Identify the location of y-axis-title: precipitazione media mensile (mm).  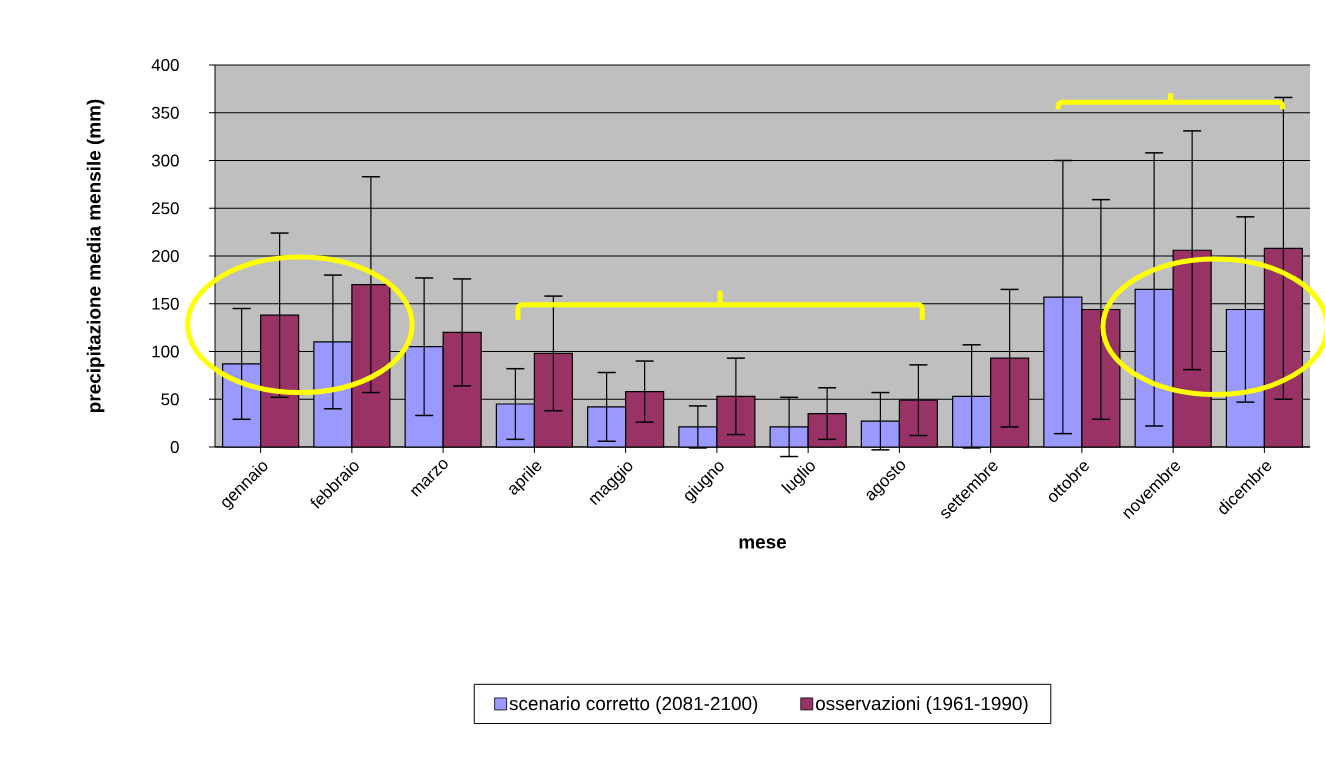
(95, 256).